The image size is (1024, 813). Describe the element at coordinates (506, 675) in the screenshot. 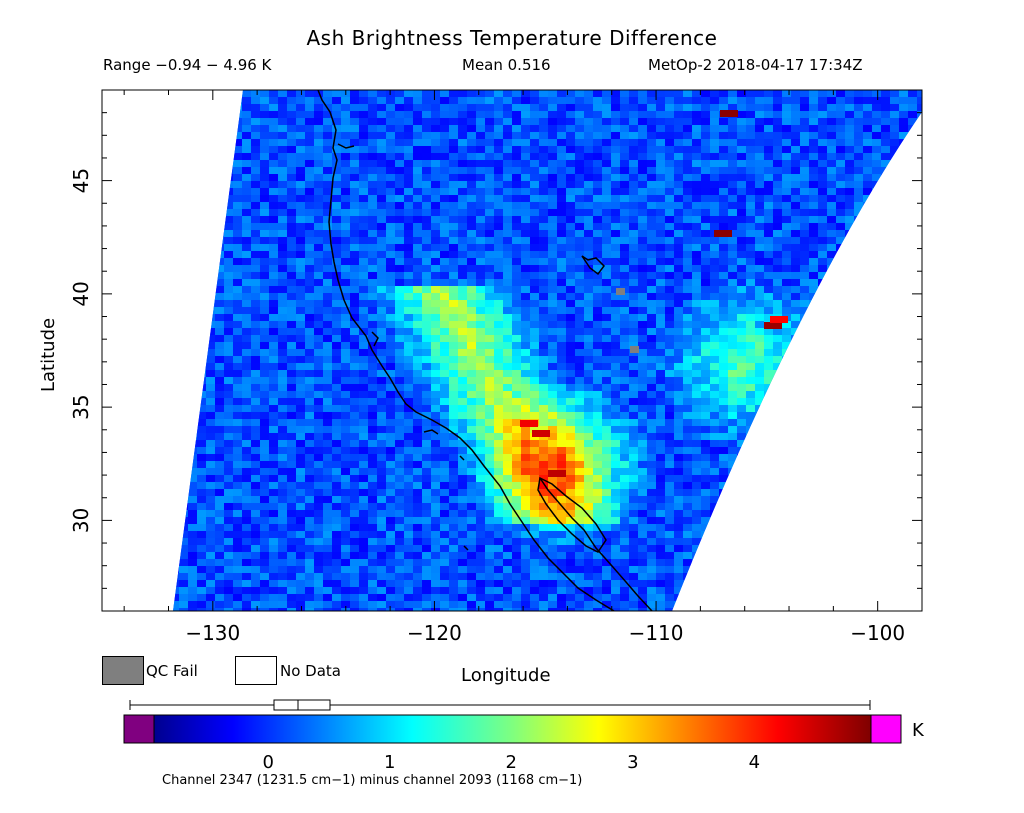

I see `x-axis-label: Longitude` at that location.